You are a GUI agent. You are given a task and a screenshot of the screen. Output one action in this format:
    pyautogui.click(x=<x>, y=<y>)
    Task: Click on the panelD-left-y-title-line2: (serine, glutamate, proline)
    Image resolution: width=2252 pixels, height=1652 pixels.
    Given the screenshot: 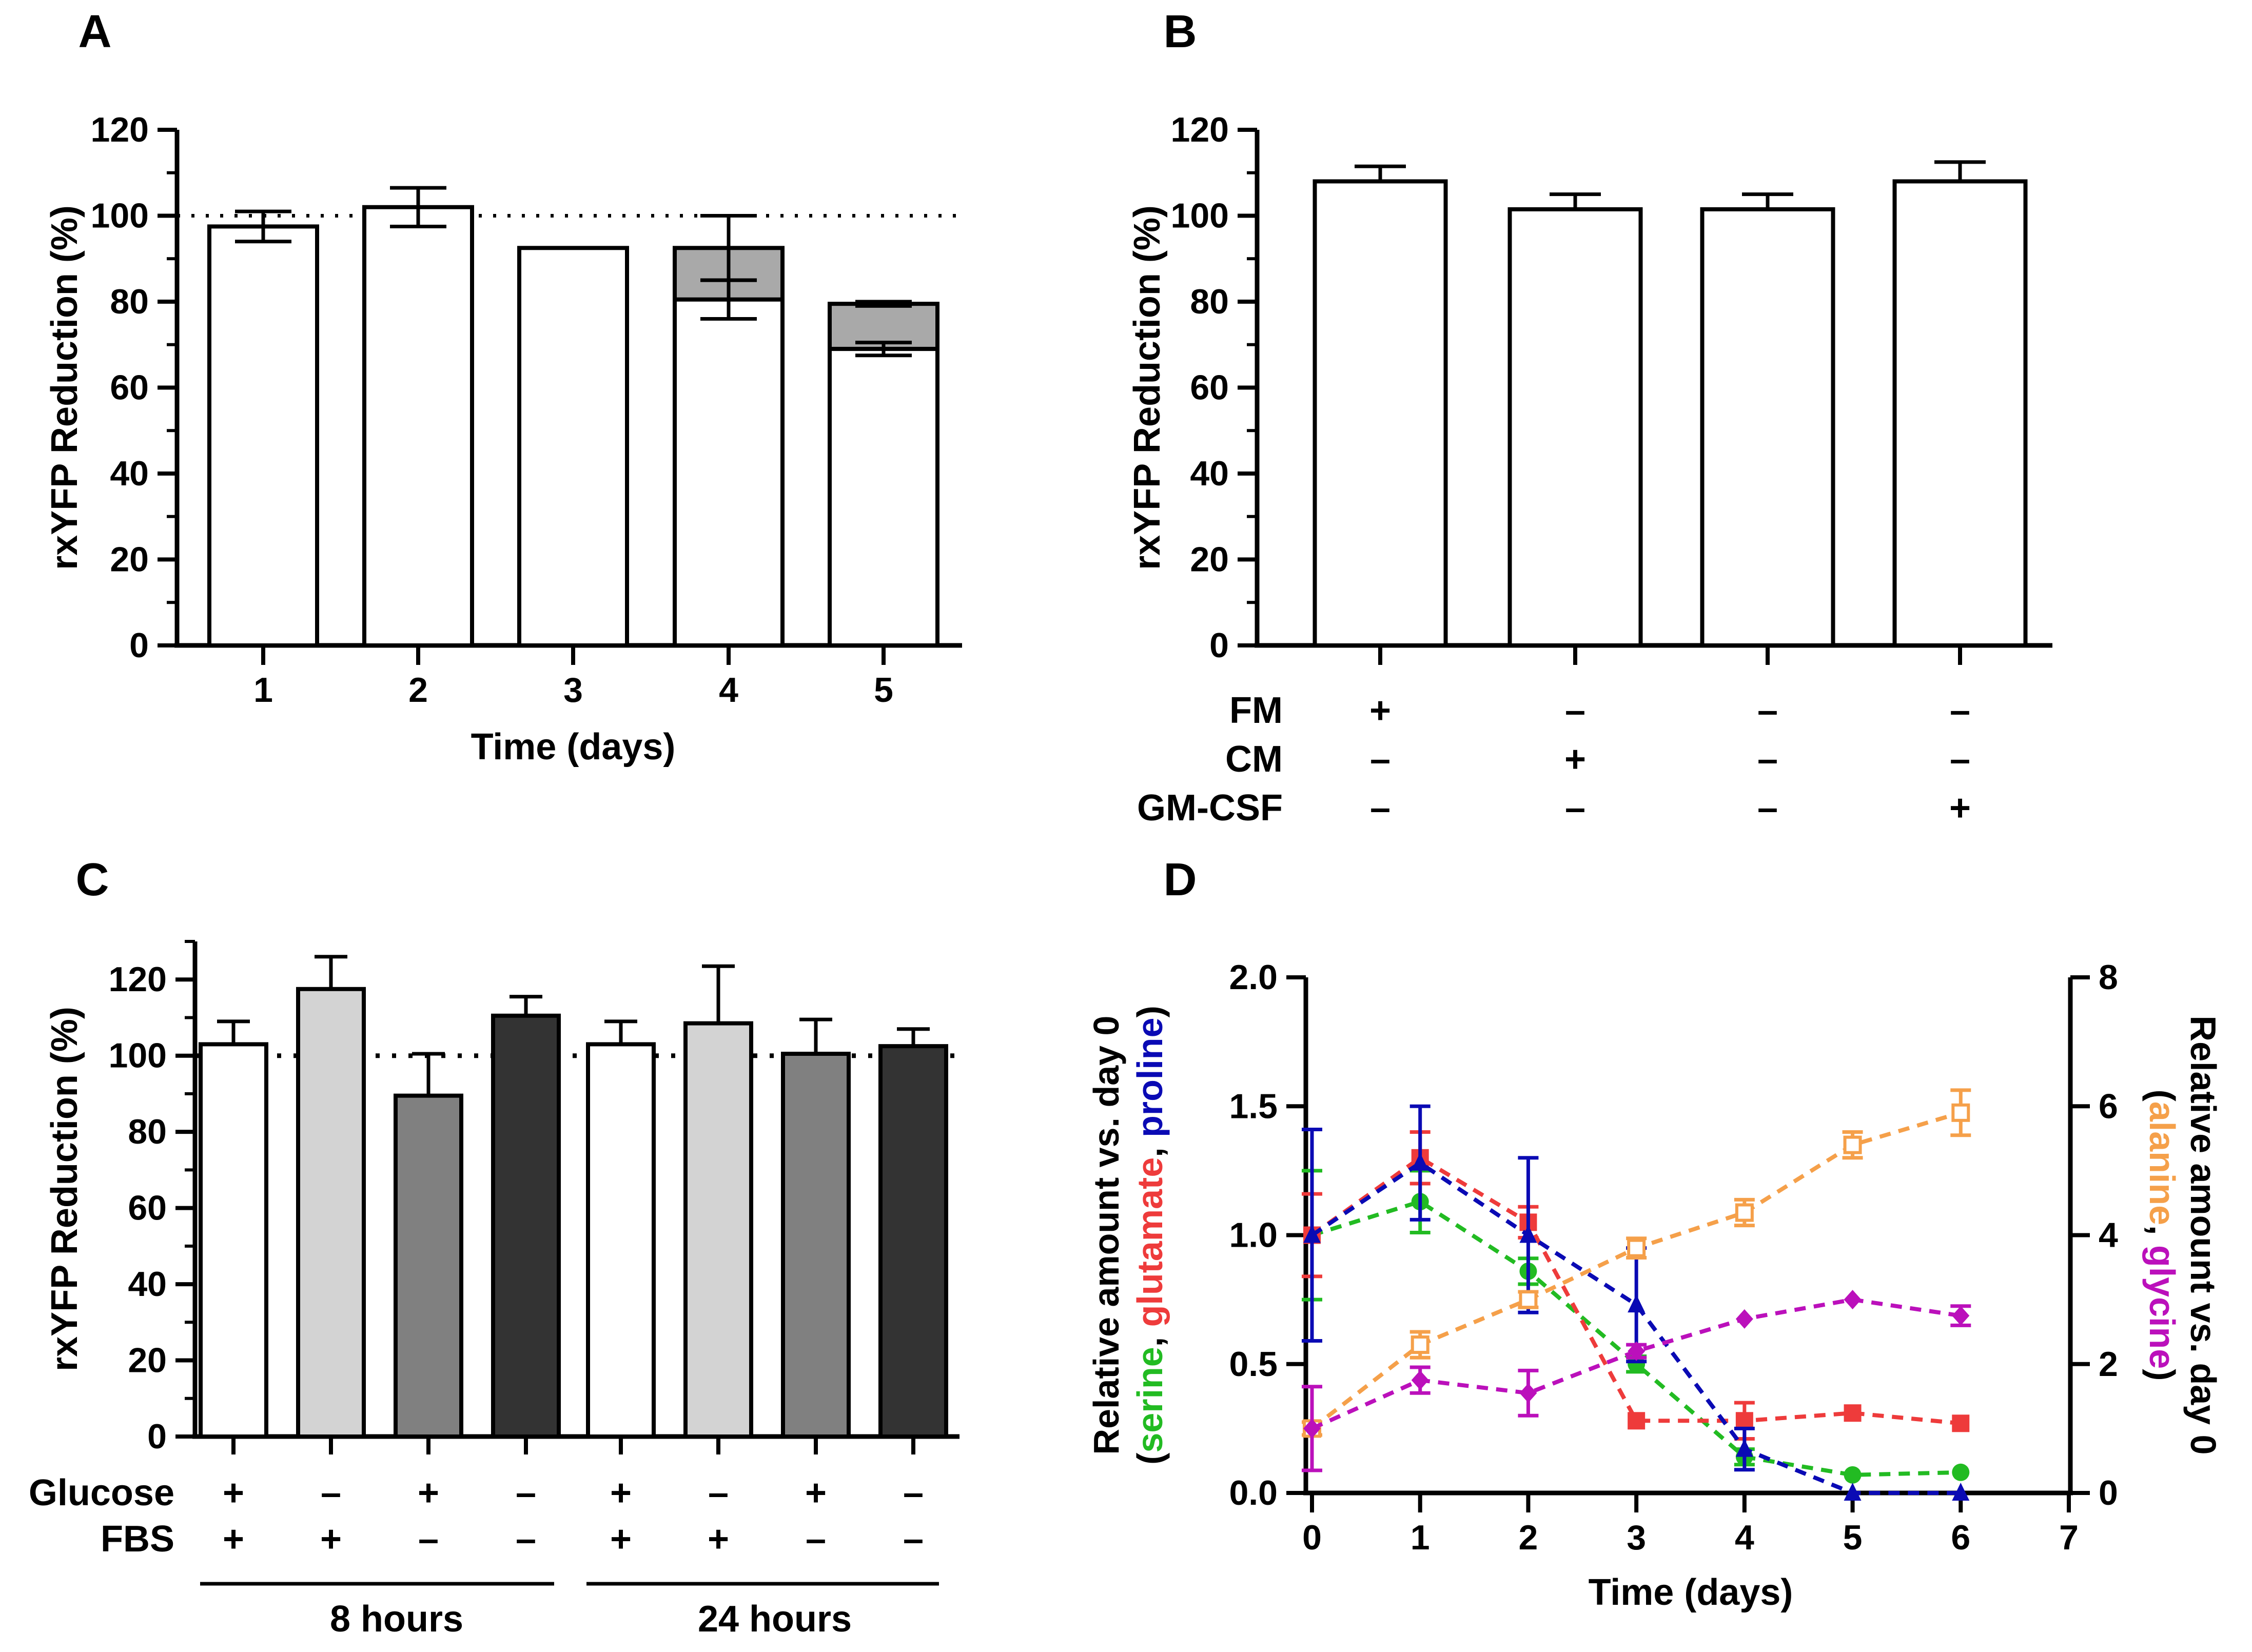 What is the action you would take?
    pyautogui.click(x=1150, y=1235)
    